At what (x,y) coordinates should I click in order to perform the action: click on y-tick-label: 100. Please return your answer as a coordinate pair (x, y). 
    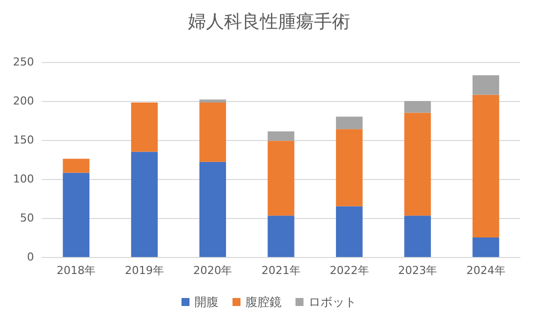
    Looking at the image, I should click on (23, 179).